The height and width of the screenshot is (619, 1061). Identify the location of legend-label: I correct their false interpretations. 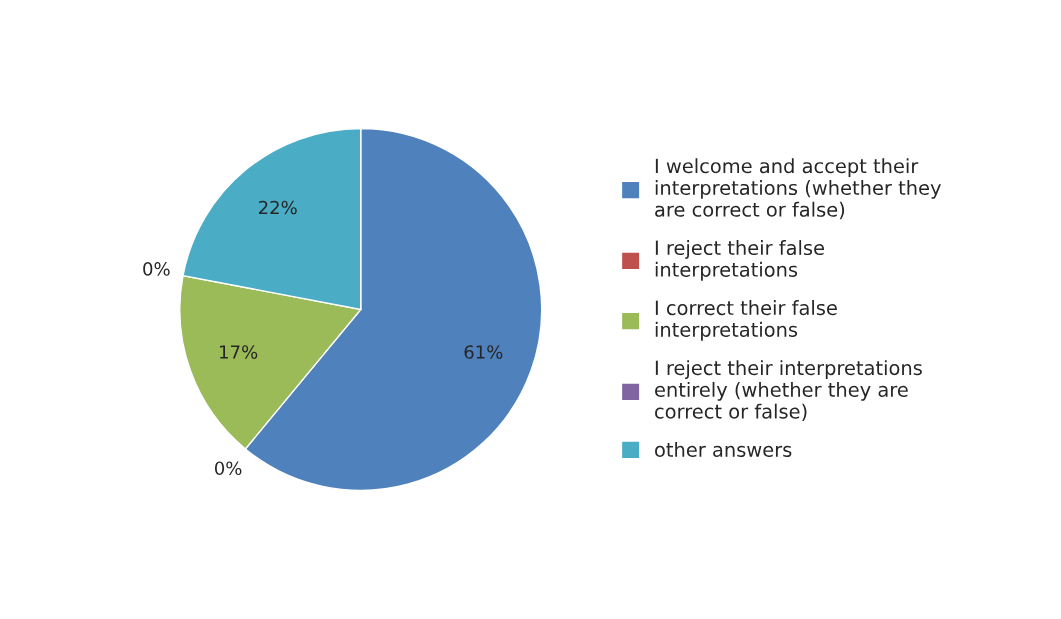
(746, 320).